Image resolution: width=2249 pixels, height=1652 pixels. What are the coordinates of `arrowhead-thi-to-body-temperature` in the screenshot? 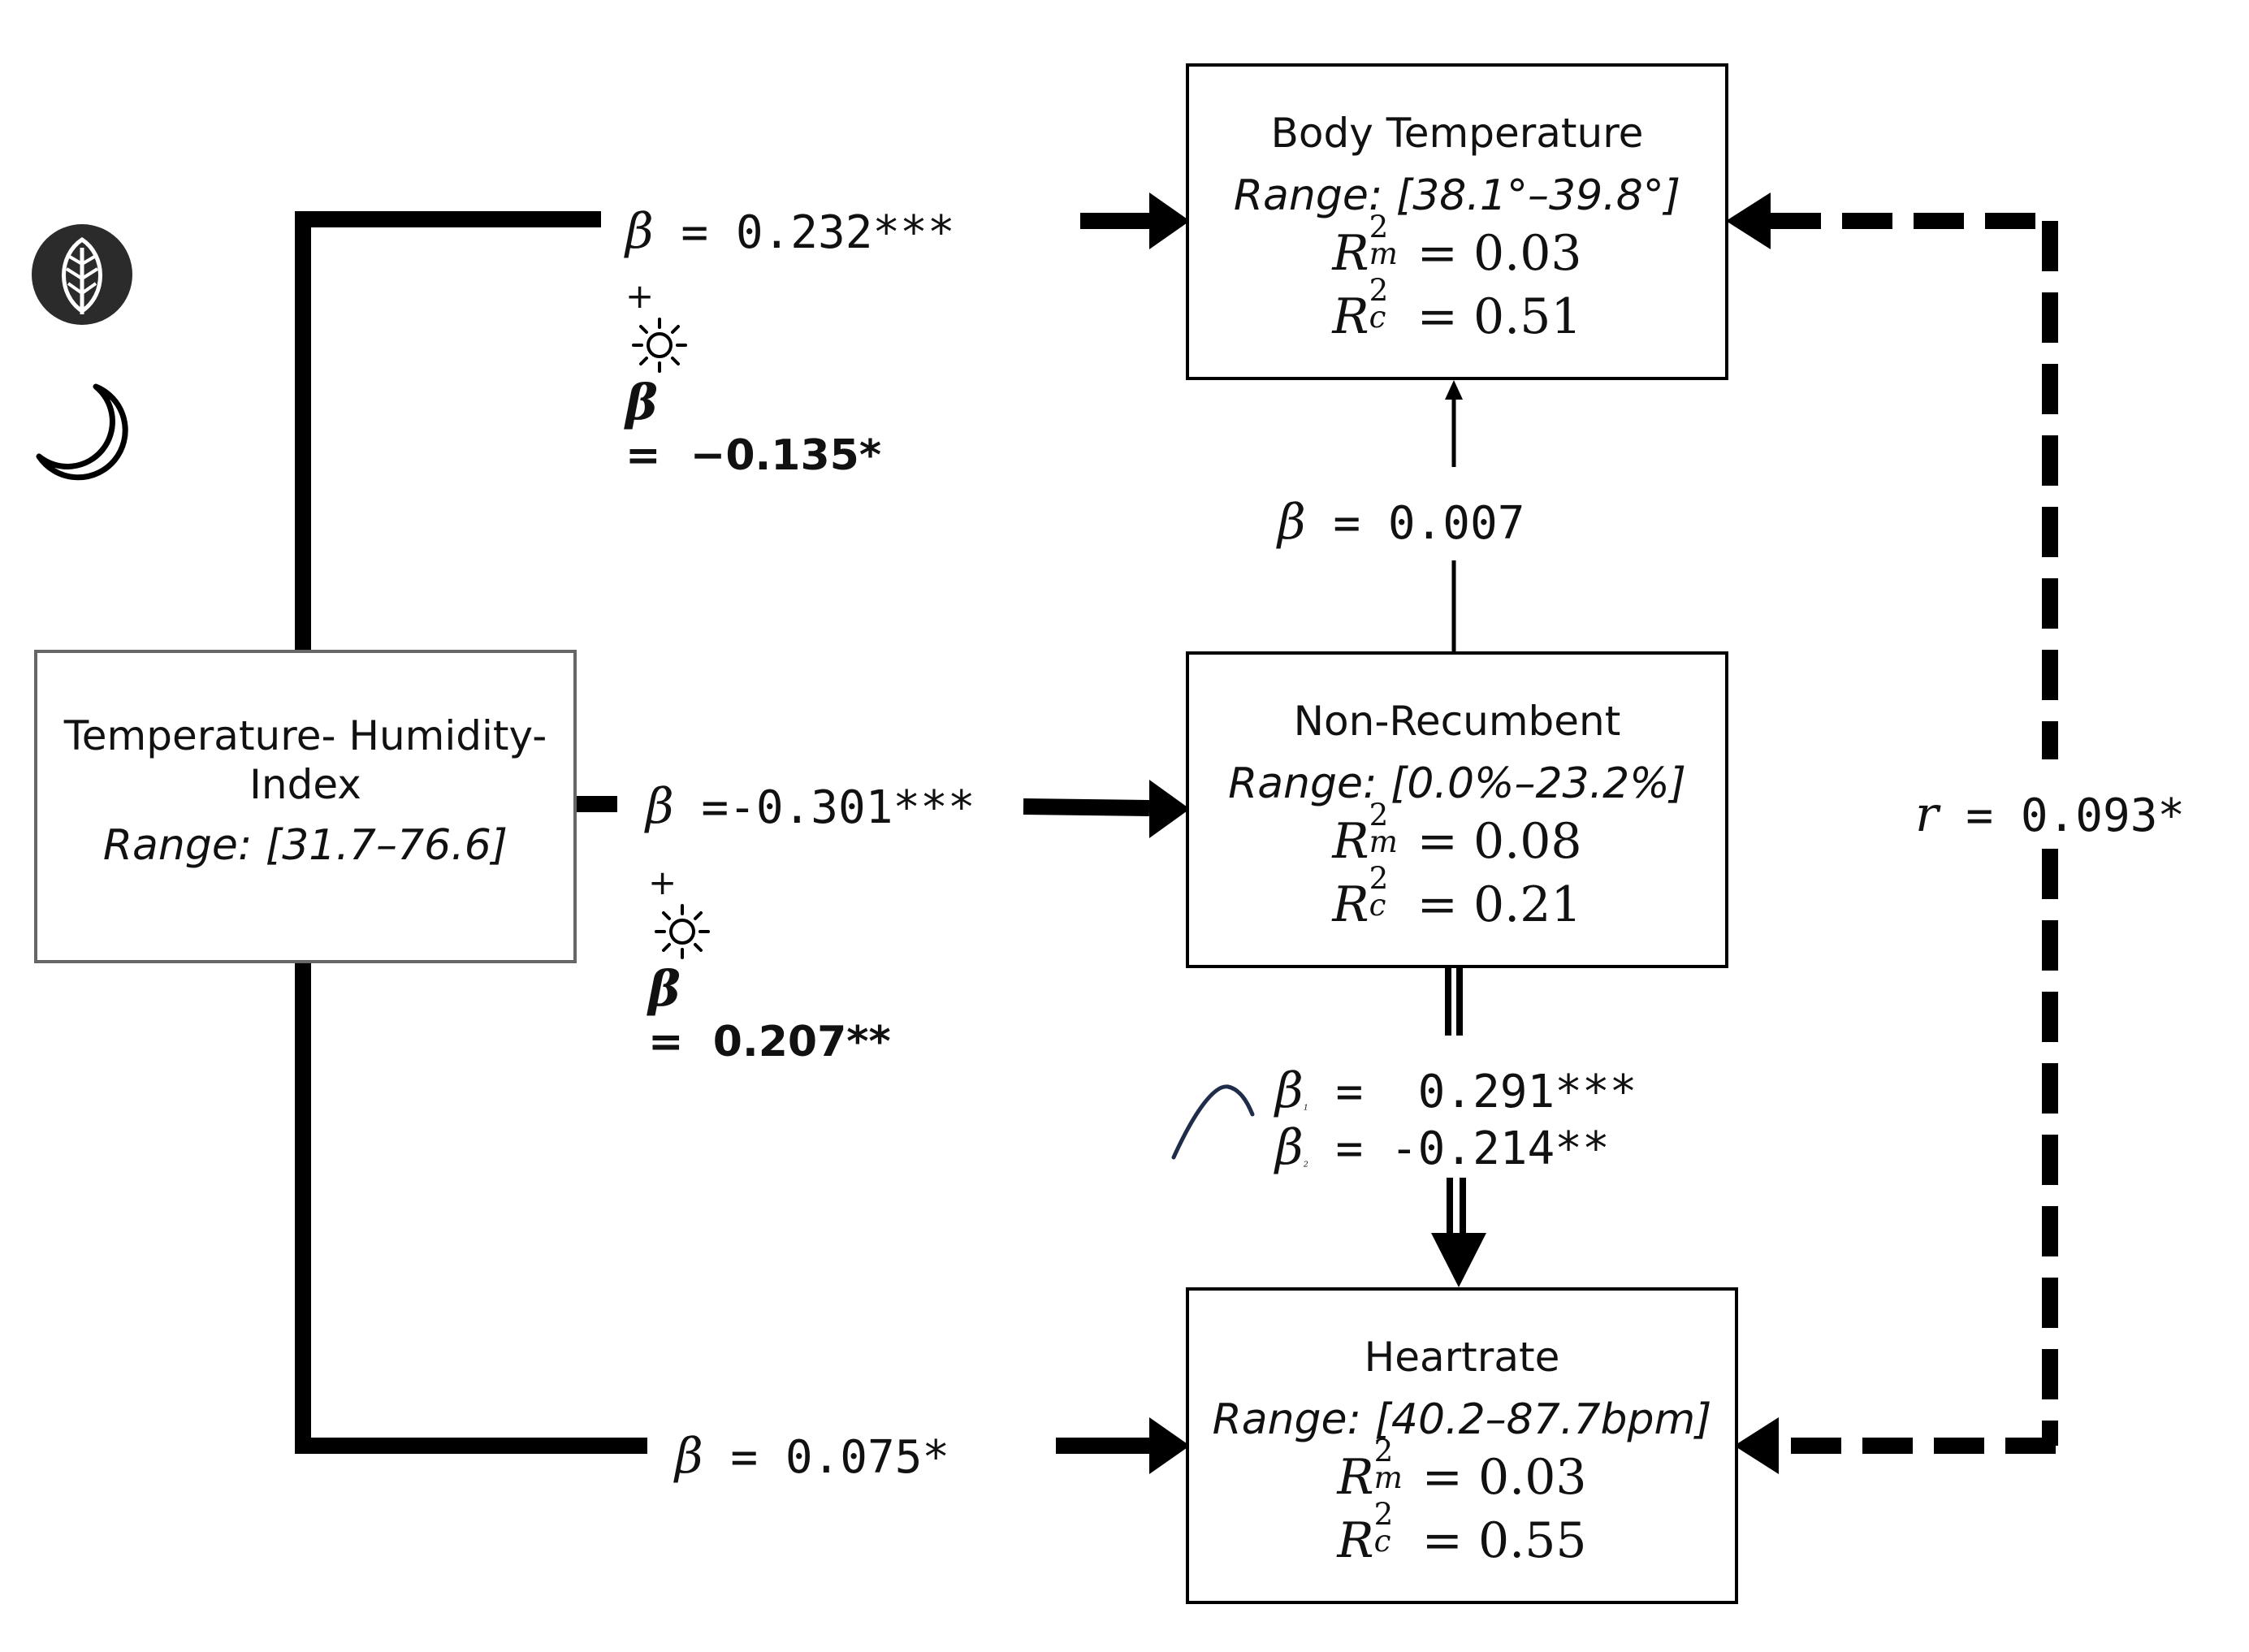 It's located at (1169, 221).